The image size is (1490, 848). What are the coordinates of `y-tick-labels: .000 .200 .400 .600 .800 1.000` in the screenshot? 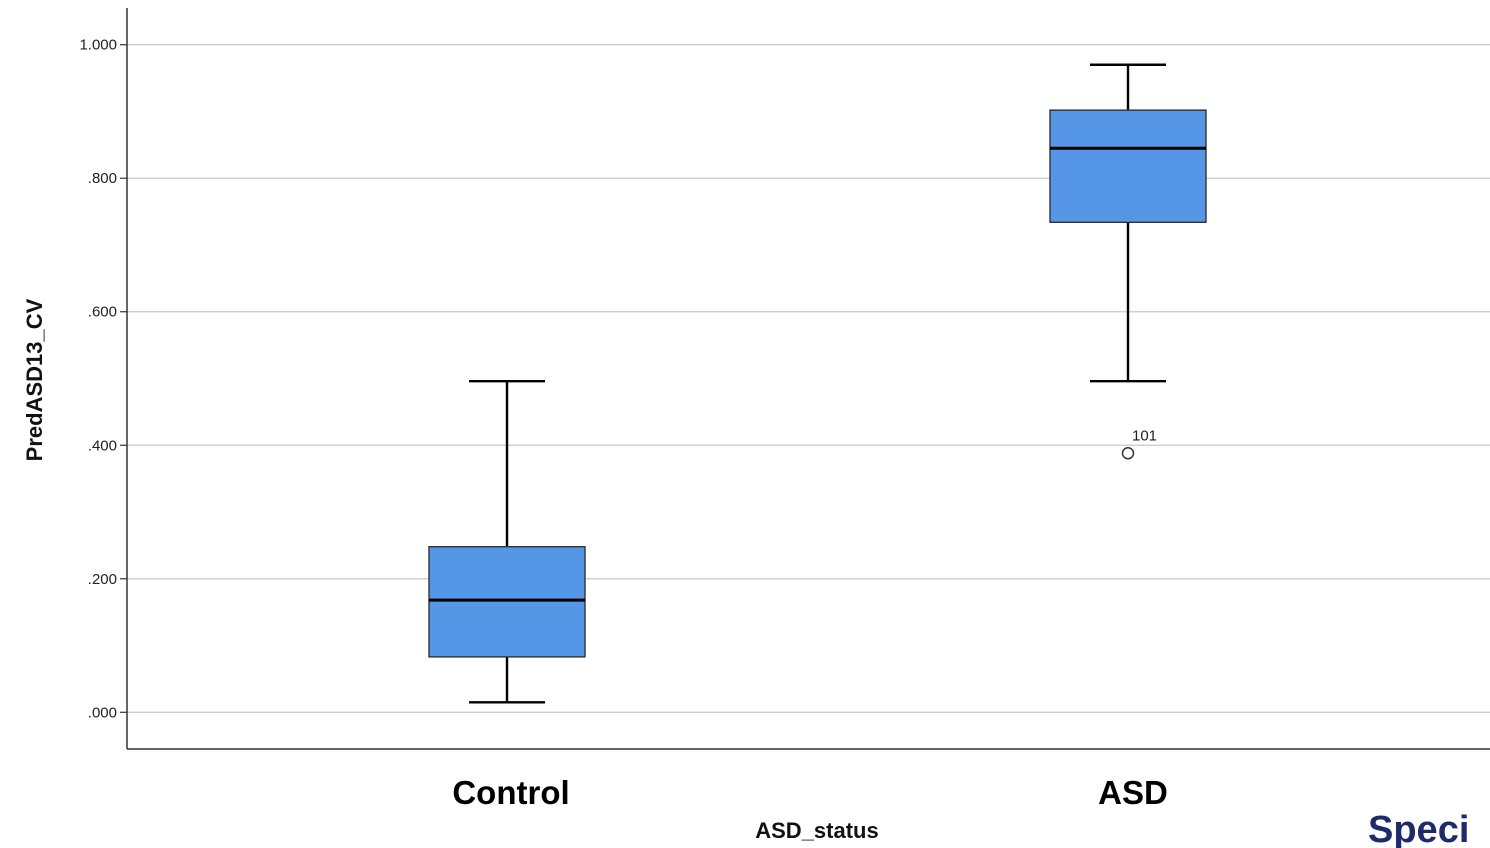 It's located at (103, 379).